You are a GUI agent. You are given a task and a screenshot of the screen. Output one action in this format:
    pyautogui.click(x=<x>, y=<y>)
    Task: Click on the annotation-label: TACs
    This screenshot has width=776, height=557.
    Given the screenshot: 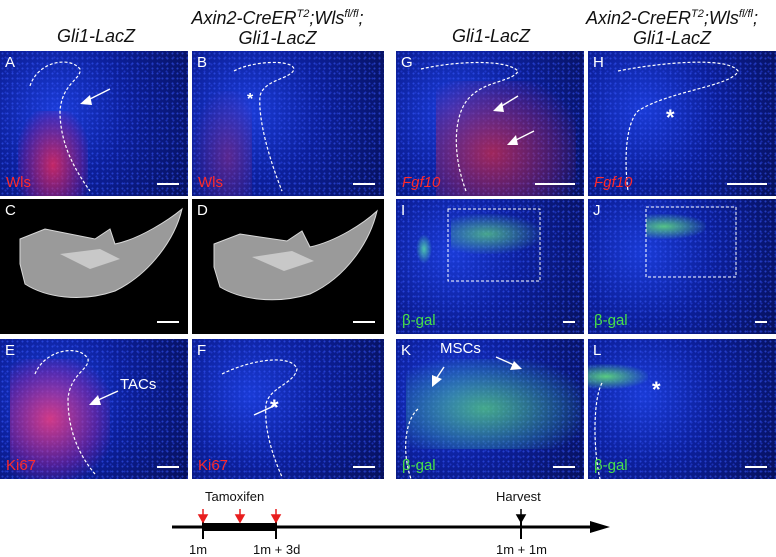 What is the action you would take?
    pyautogui.click(x=138, y=384)
    